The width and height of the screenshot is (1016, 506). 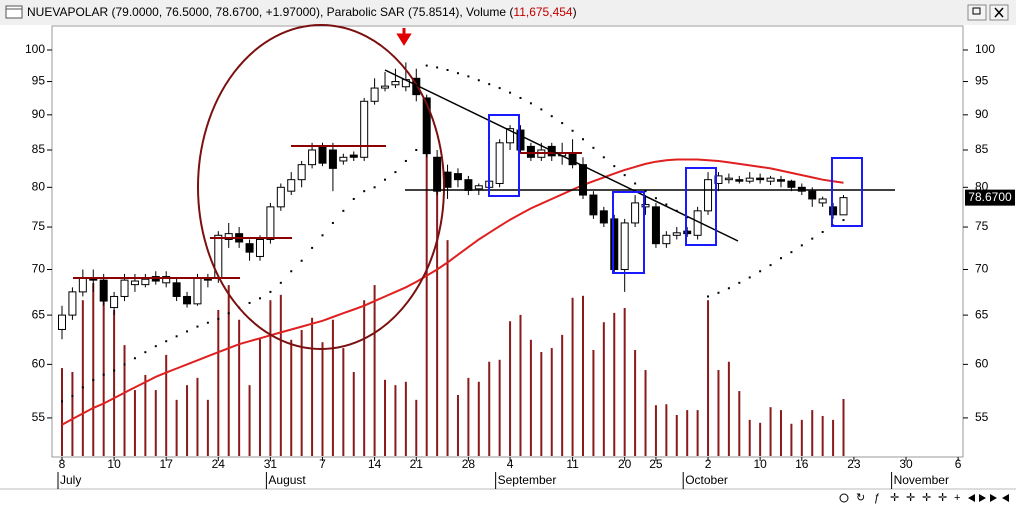 What do you see at coordinates (985, 49) in the screenshot?
I see `y-tick-label-right: 100` at bounding box center [985, 49].